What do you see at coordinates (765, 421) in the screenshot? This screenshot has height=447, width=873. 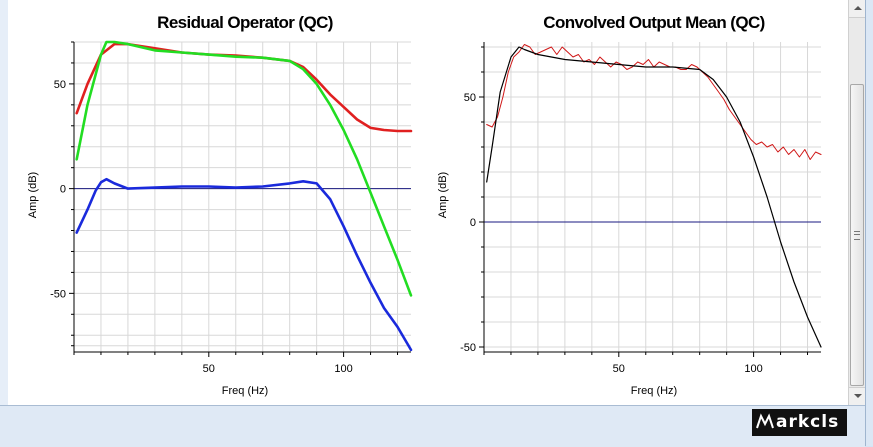 I see `logo-mark-icon` at bounding box center [765, 421].